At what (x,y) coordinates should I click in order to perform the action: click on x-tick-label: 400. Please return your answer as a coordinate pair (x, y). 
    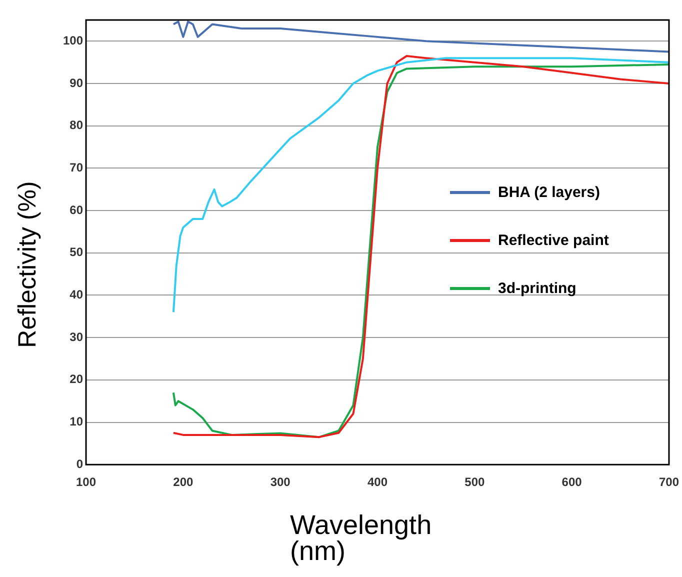
    Looking at the image, I should click on (377, 482).